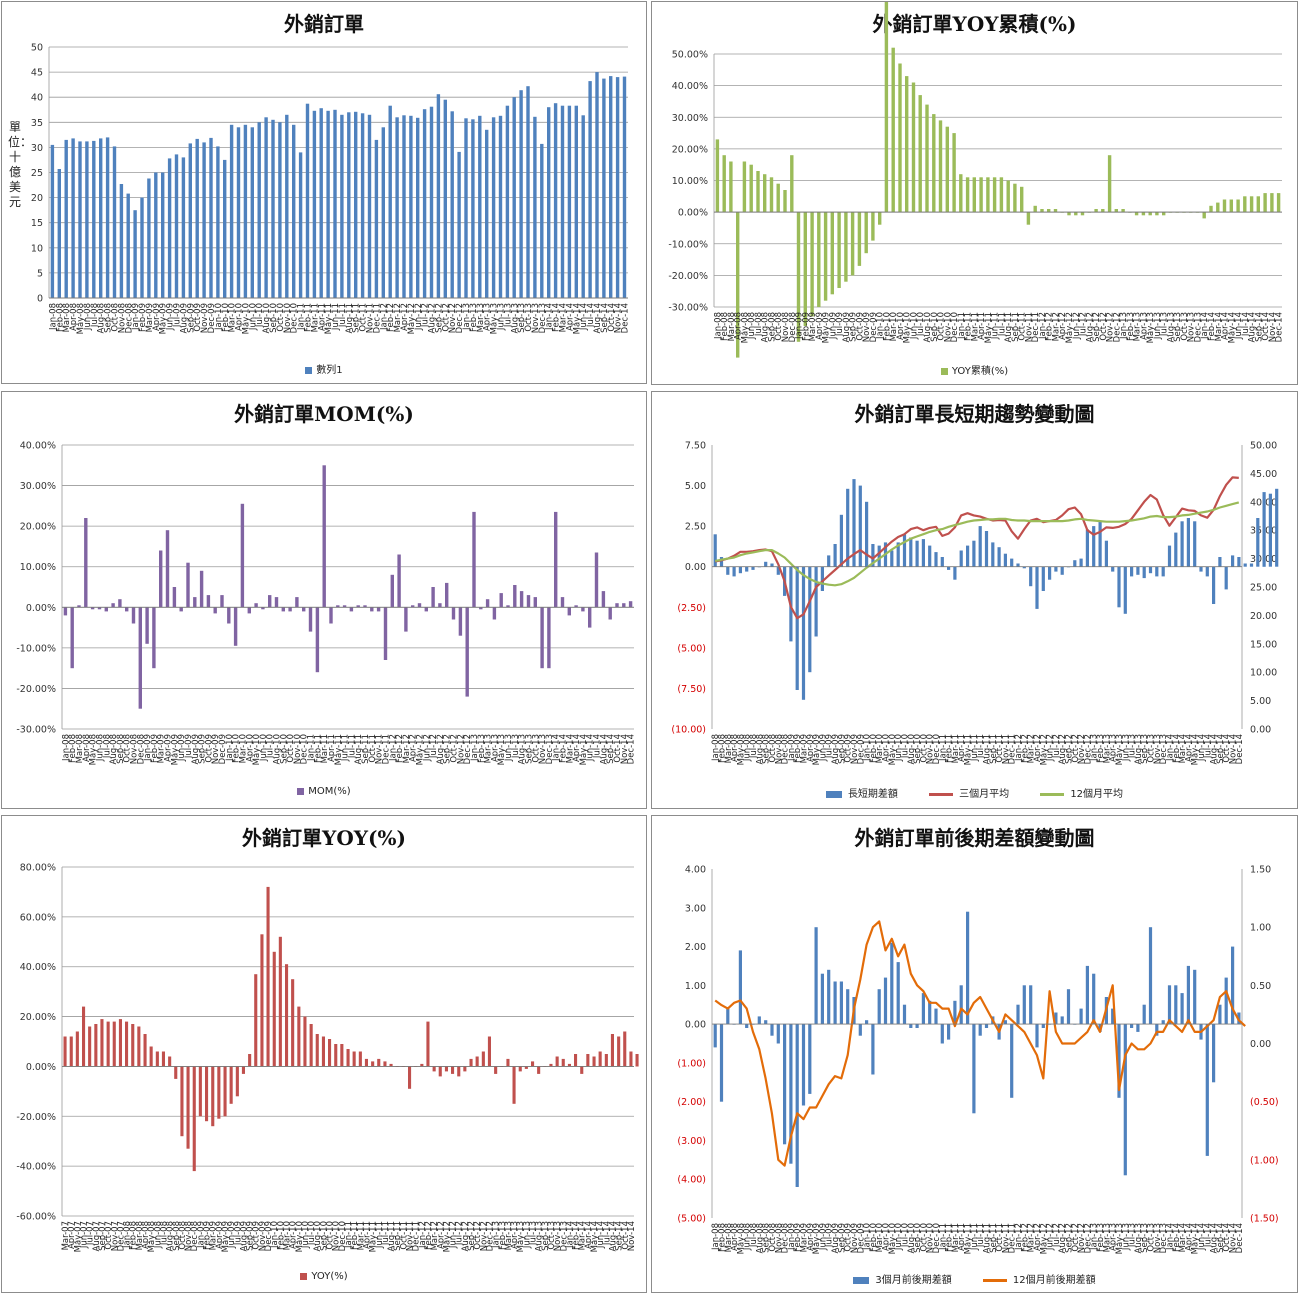 The width and height of the screenshot is (1302, 1297). I want to click on x-tick-label: May-08, so click(745, 327).